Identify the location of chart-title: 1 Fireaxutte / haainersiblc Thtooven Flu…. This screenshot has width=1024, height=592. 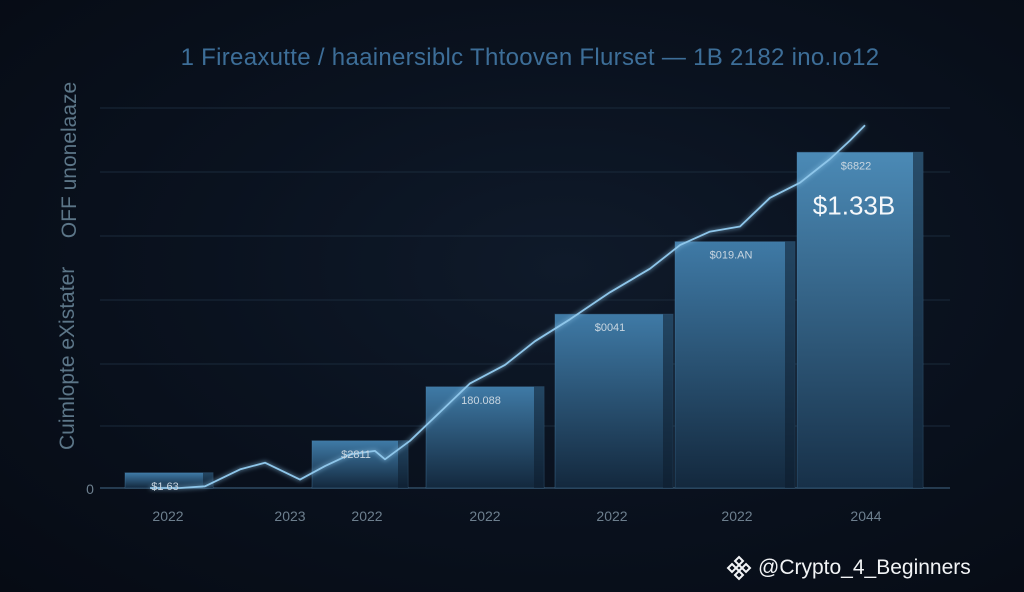
(530, 57).